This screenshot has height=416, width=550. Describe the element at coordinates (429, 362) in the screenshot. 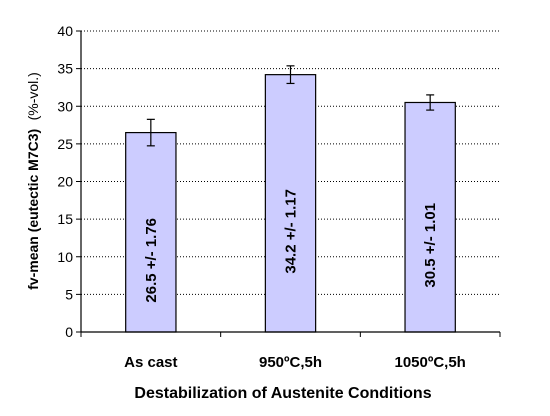

I see `x-tick-label: 1050ºC,5h` at that location.